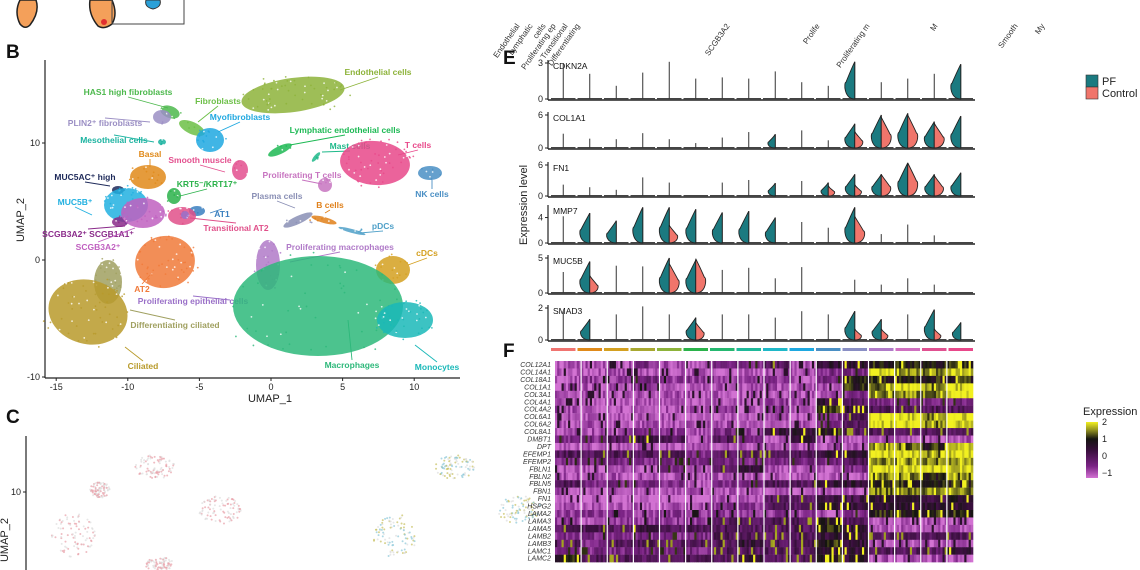 The height and width of the screenshot is (570, 1140). I want to click on x-tick-label: -10, so click(127, 387).